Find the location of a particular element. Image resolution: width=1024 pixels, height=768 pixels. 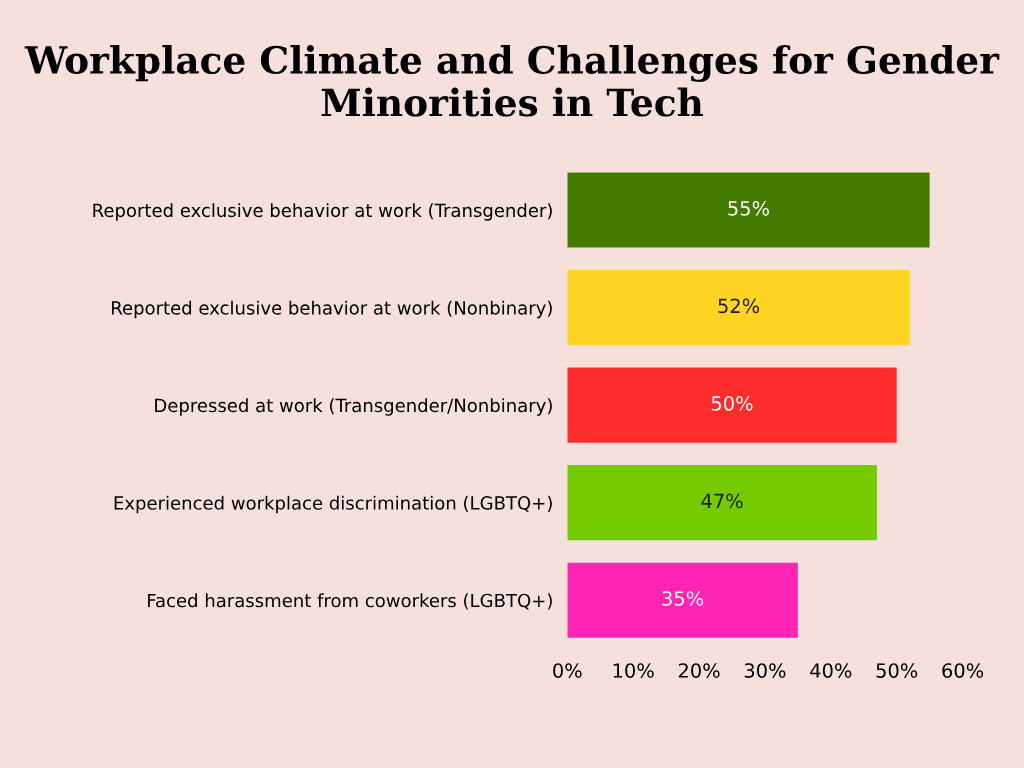

data-label: 55% is located at coordinates (748, 208).